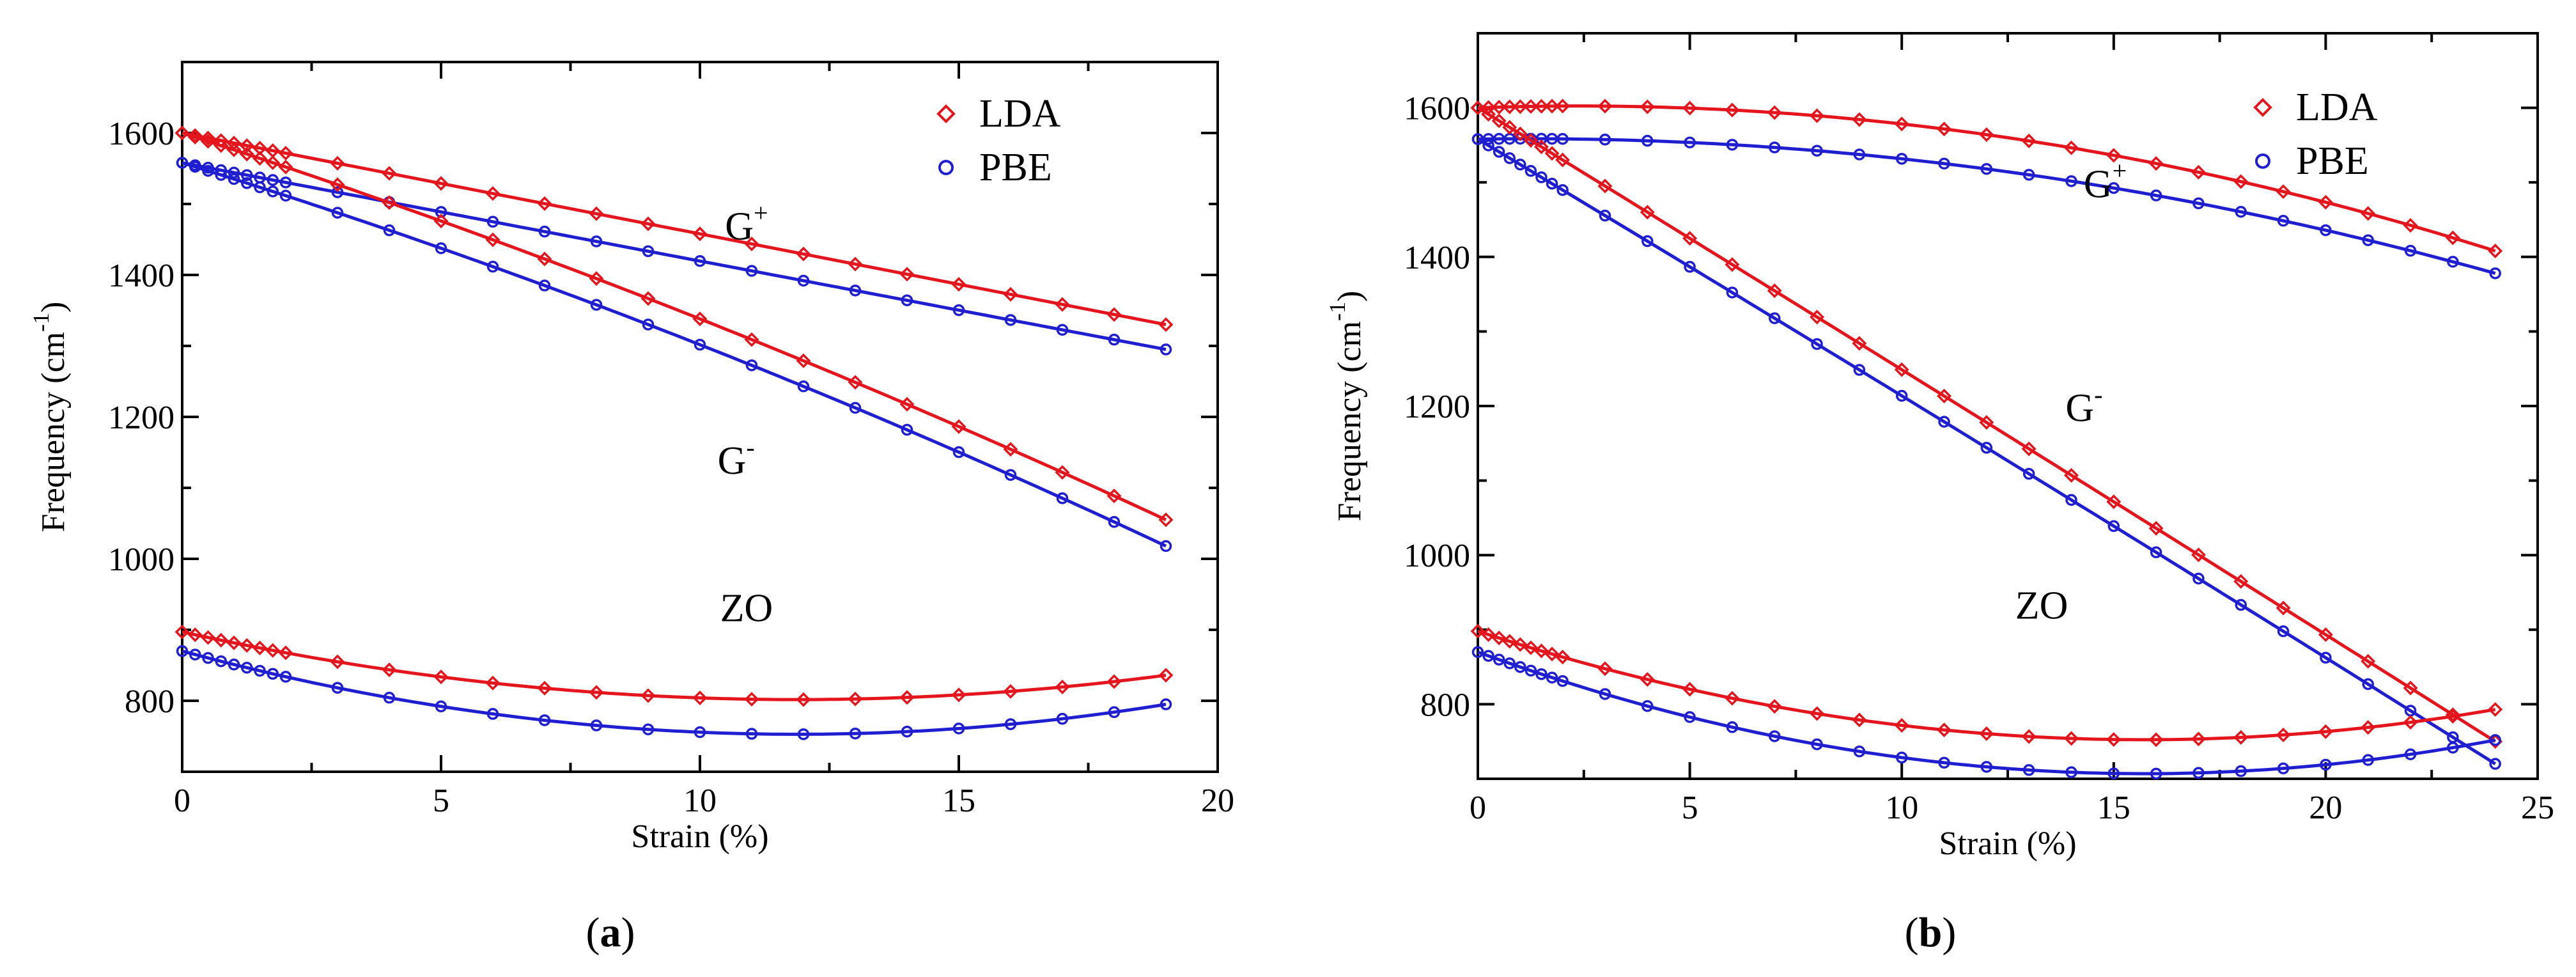  What do you see at coordinates (141, 560) in the screenshot?
I see `y-tick-label: 1000` at bounding box center [141, 560].